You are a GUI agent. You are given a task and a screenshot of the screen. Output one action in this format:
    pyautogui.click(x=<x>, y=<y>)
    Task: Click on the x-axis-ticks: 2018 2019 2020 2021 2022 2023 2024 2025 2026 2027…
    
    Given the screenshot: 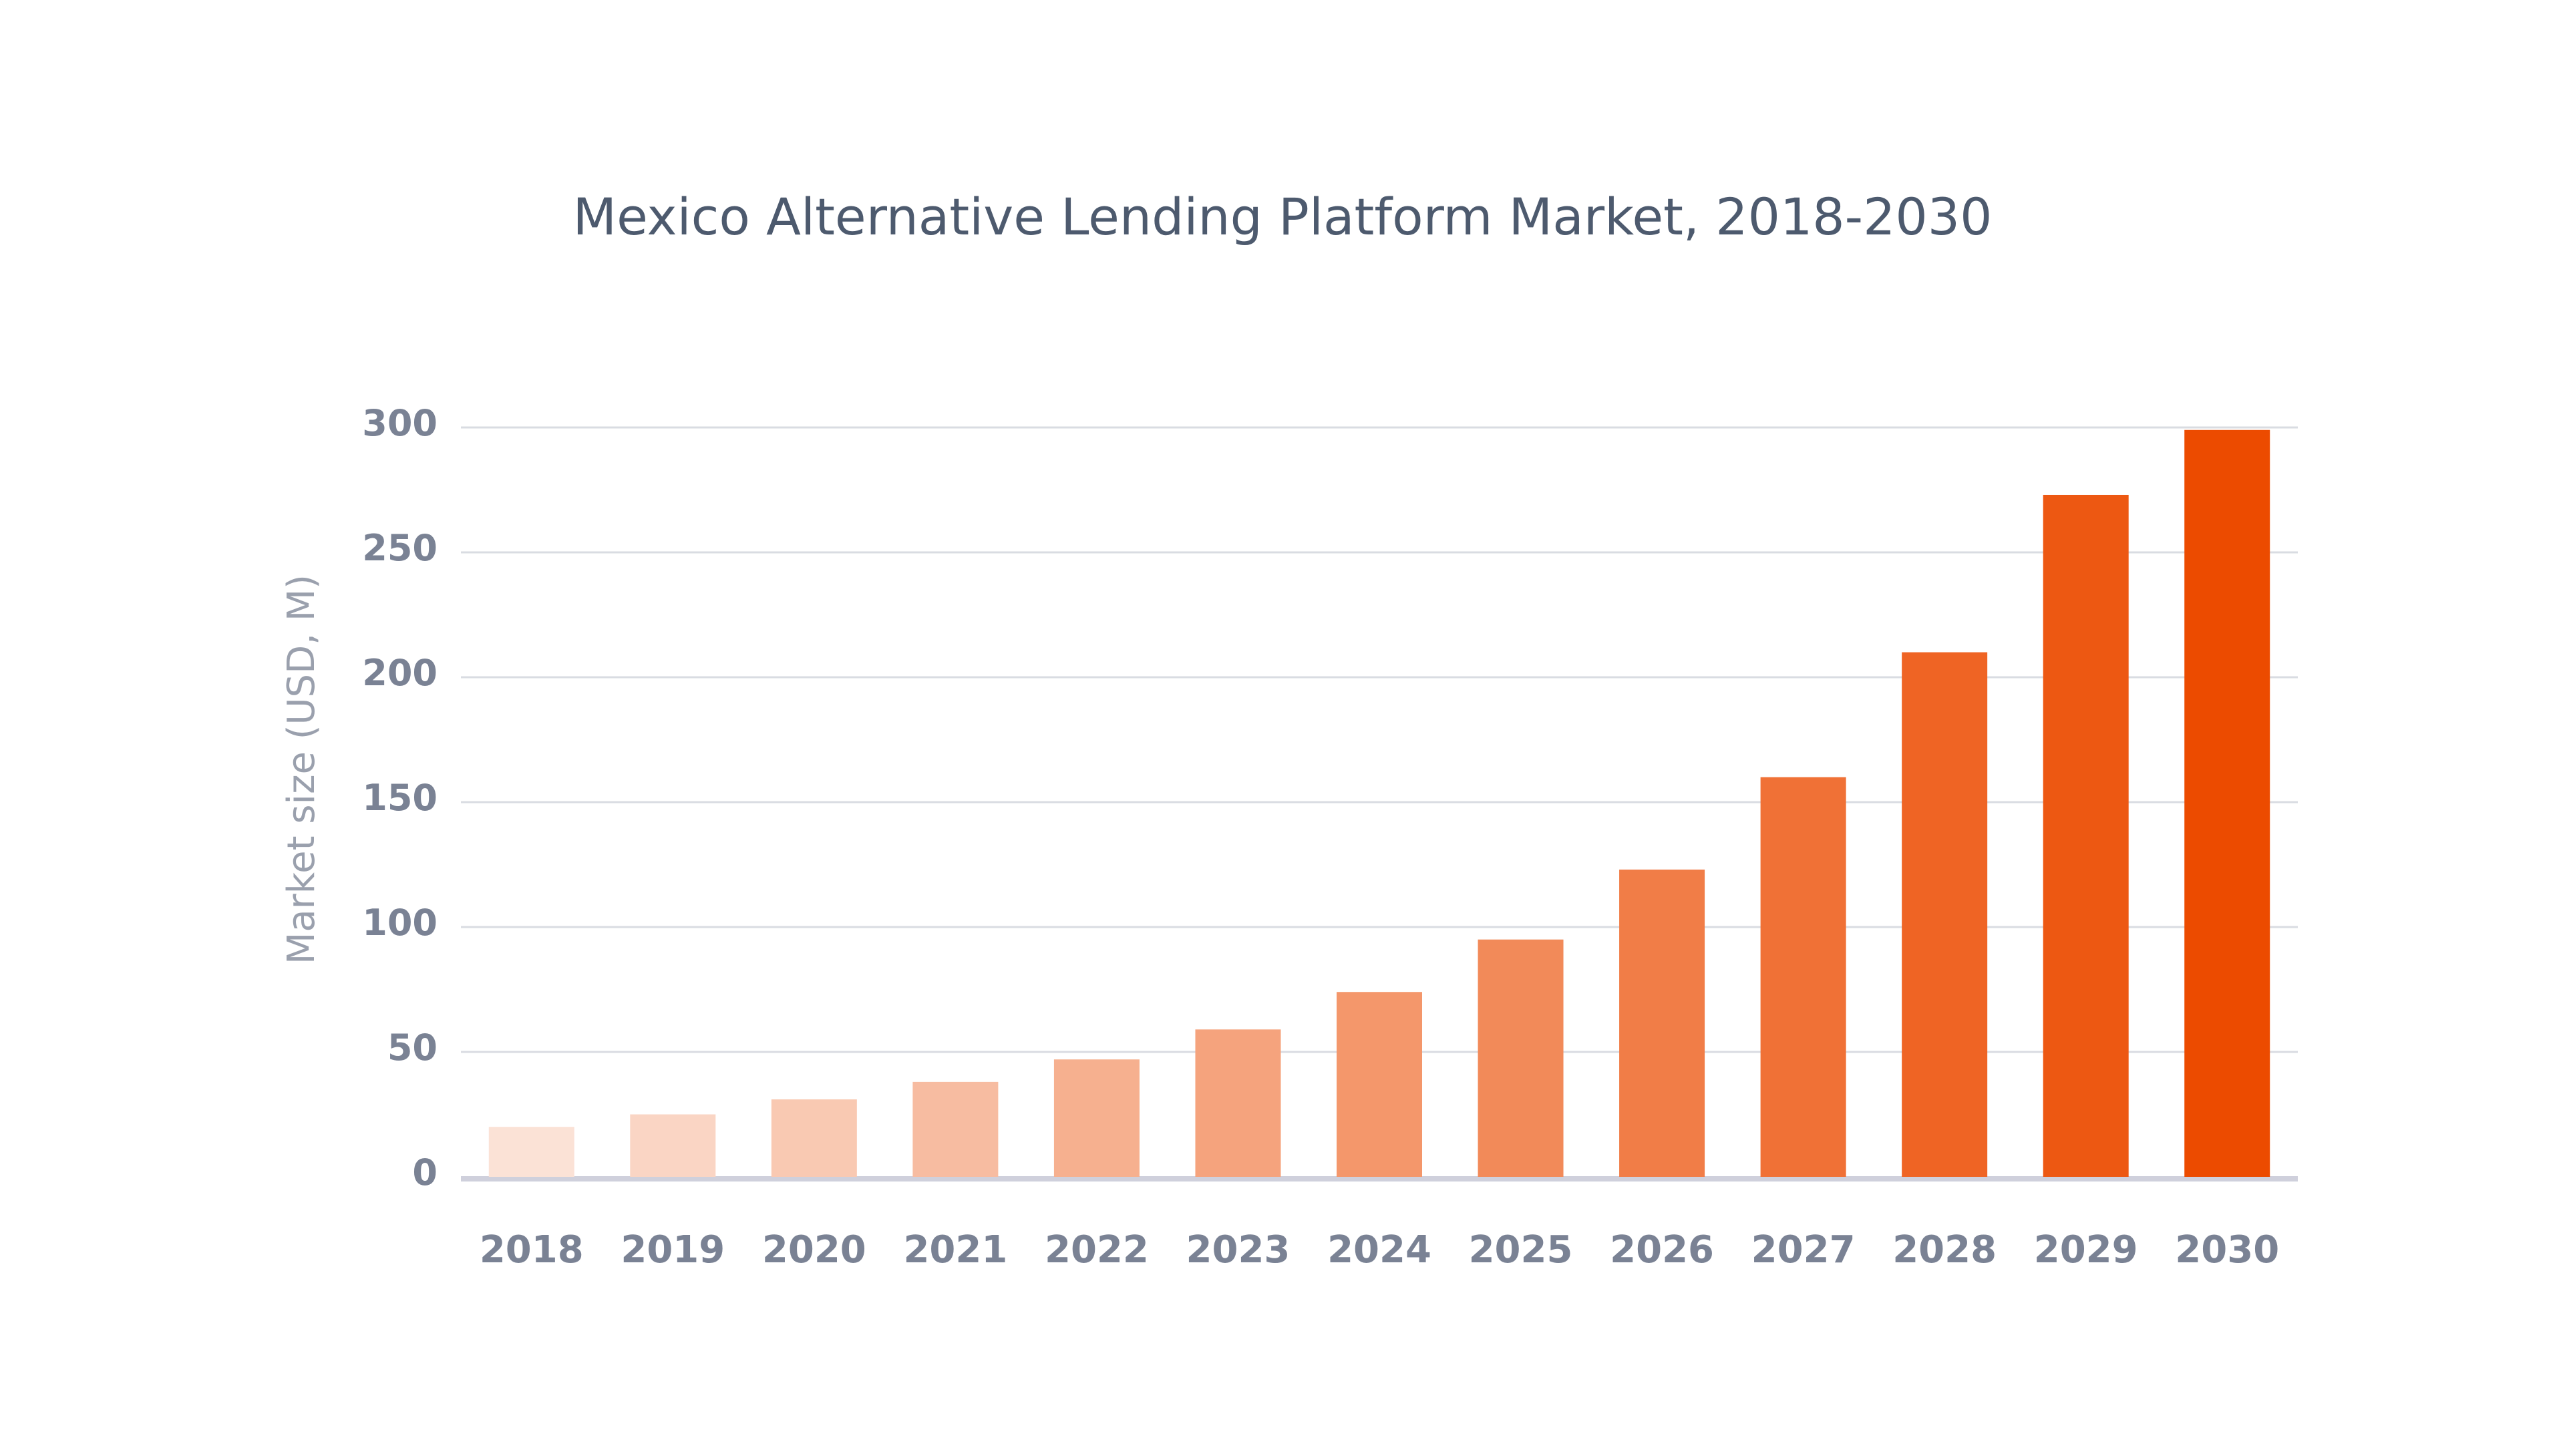 What is the action you would take?
    pyautogui.click(x=1379, y=1250)
    